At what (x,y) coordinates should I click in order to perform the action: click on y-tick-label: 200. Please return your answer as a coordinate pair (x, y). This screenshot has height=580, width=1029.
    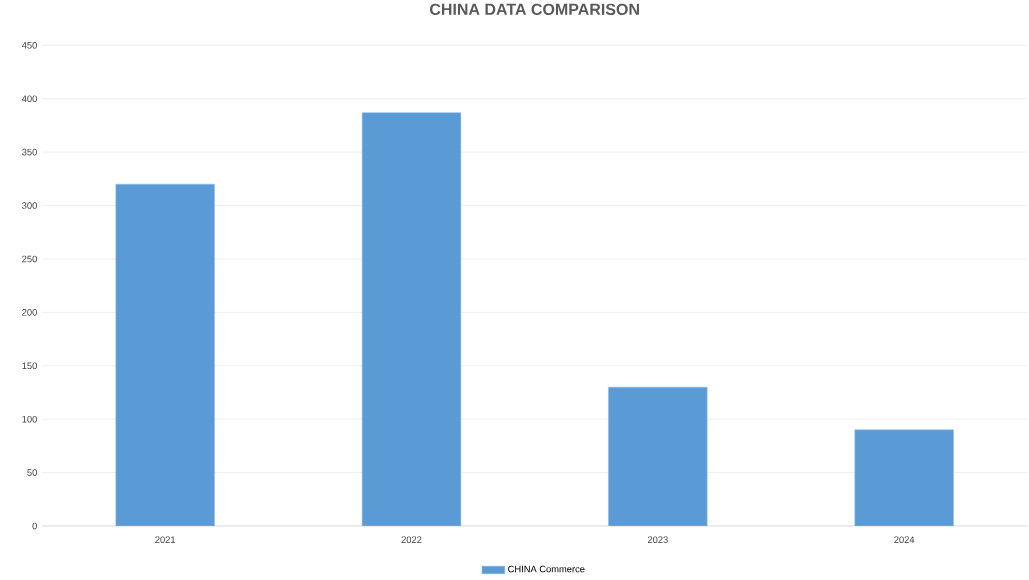
    Looking at the image, I should click on (29, 312).